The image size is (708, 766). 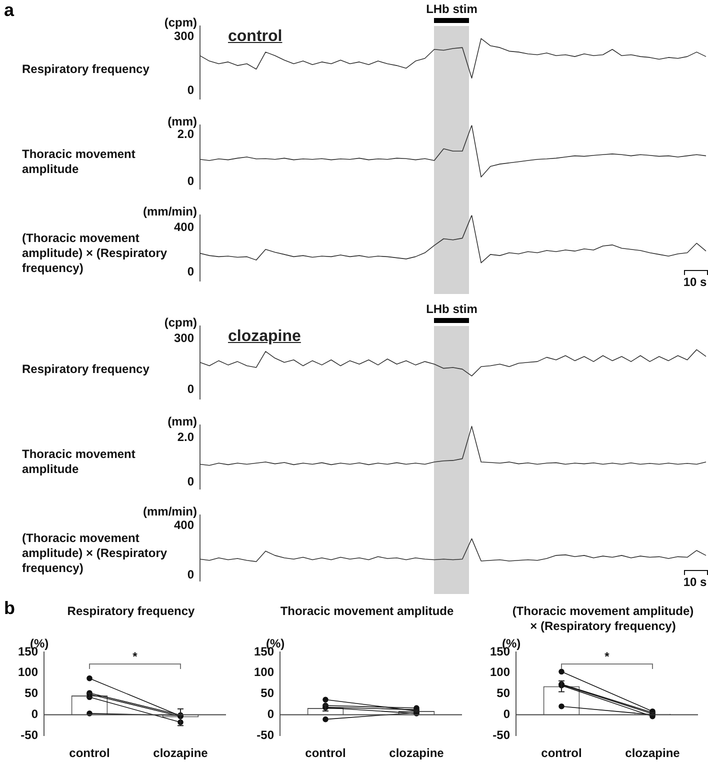 I want to click on chart-title: (Thoracic movement amplitude) × (Respiratory frequency), so click(x=603, y=619).